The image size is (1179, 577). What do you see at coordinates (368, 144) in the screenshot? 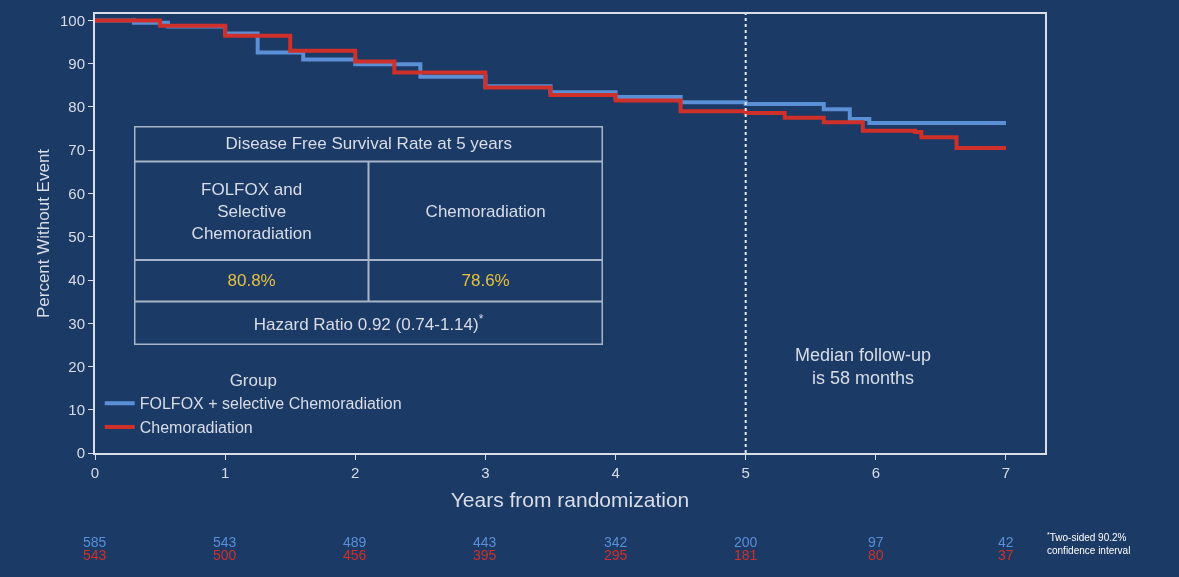
I see `annotation: Disease Free Survival Rate at 5 years` at bounding box center [368, 144].